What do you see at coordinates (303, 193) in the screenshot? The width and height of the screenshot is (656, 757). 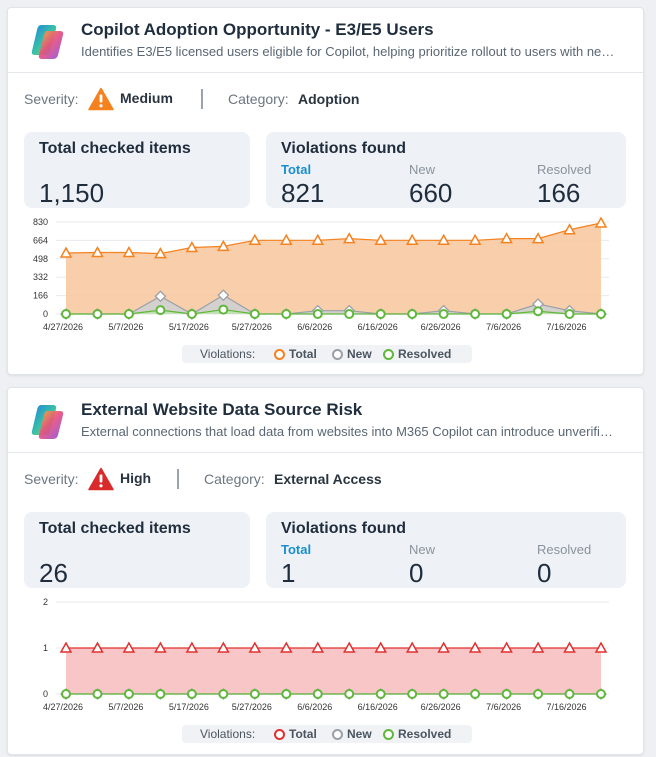 I see `violations-total-value: 821` at bounding box center [303, 193].